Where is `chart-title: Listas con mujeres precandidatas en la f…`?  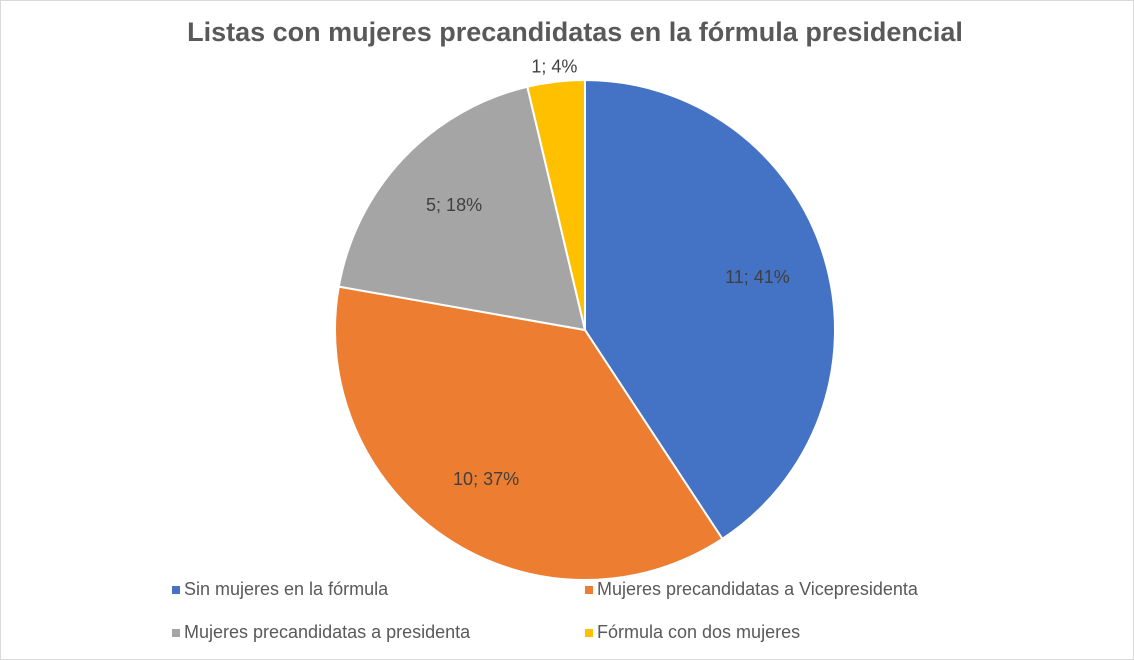
chart-title: Listas con mujeres precandidatas en la f… is located at coordinates (575, 32).